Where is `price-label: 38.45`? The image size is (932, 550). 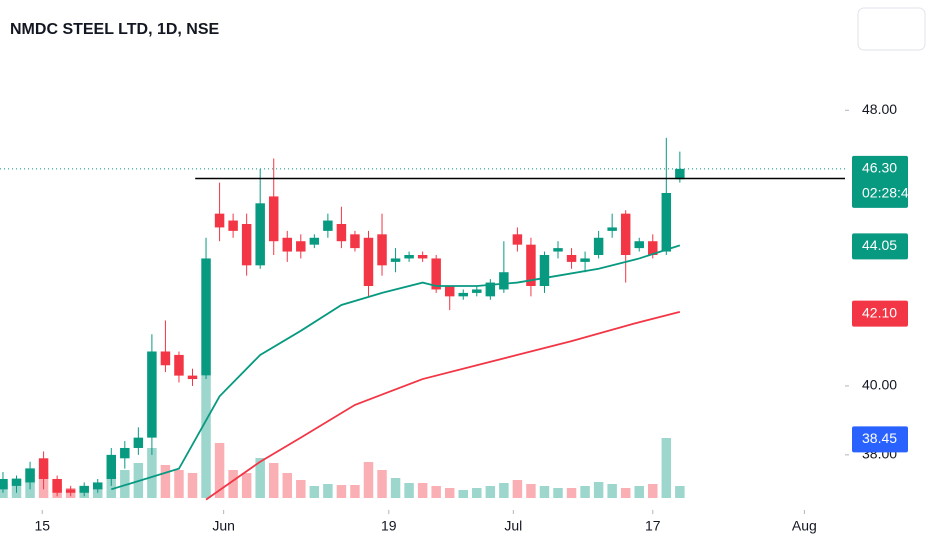
price-label: 38.45 is located at coordinates (880, 439).